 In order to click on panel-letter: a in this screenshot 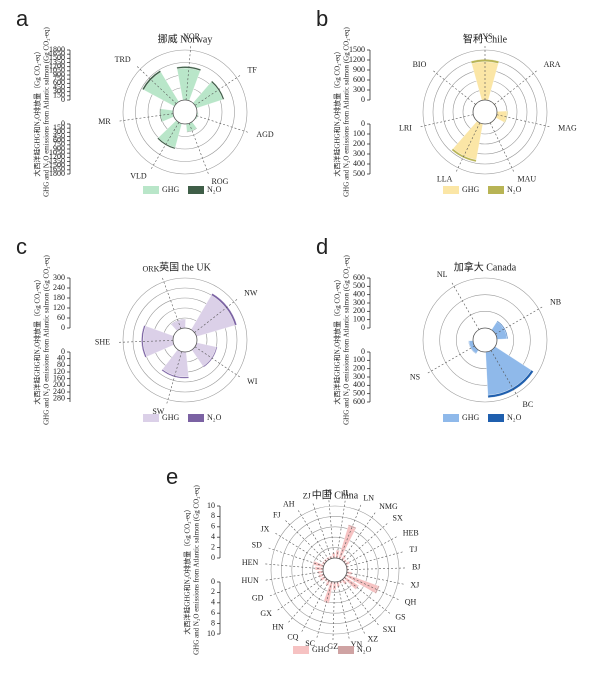, I will do `click(22, 18)`.